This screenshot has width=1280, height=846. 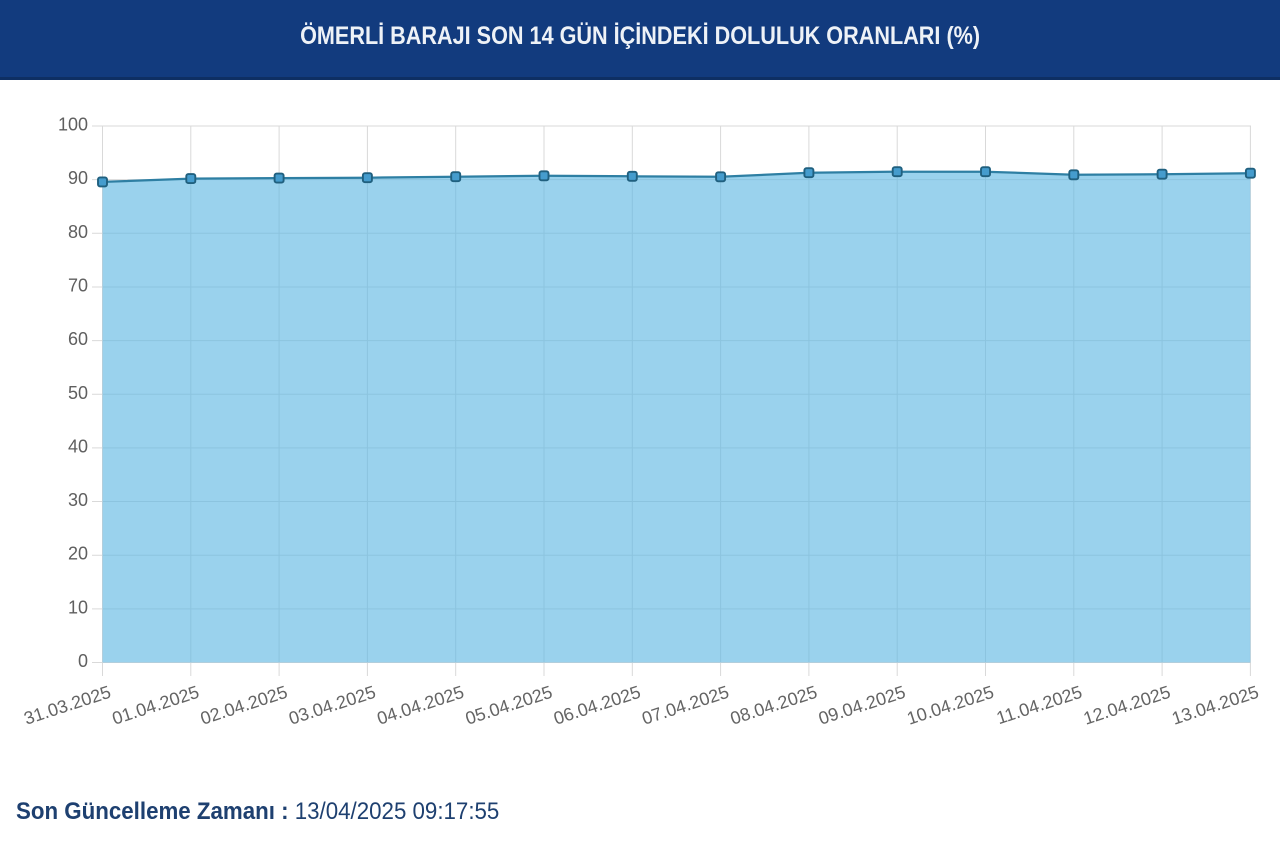 What do you see at coordinates (78, 178) in the screenshot?
I see `svg-text: 90` at bounding box center [78, 178].